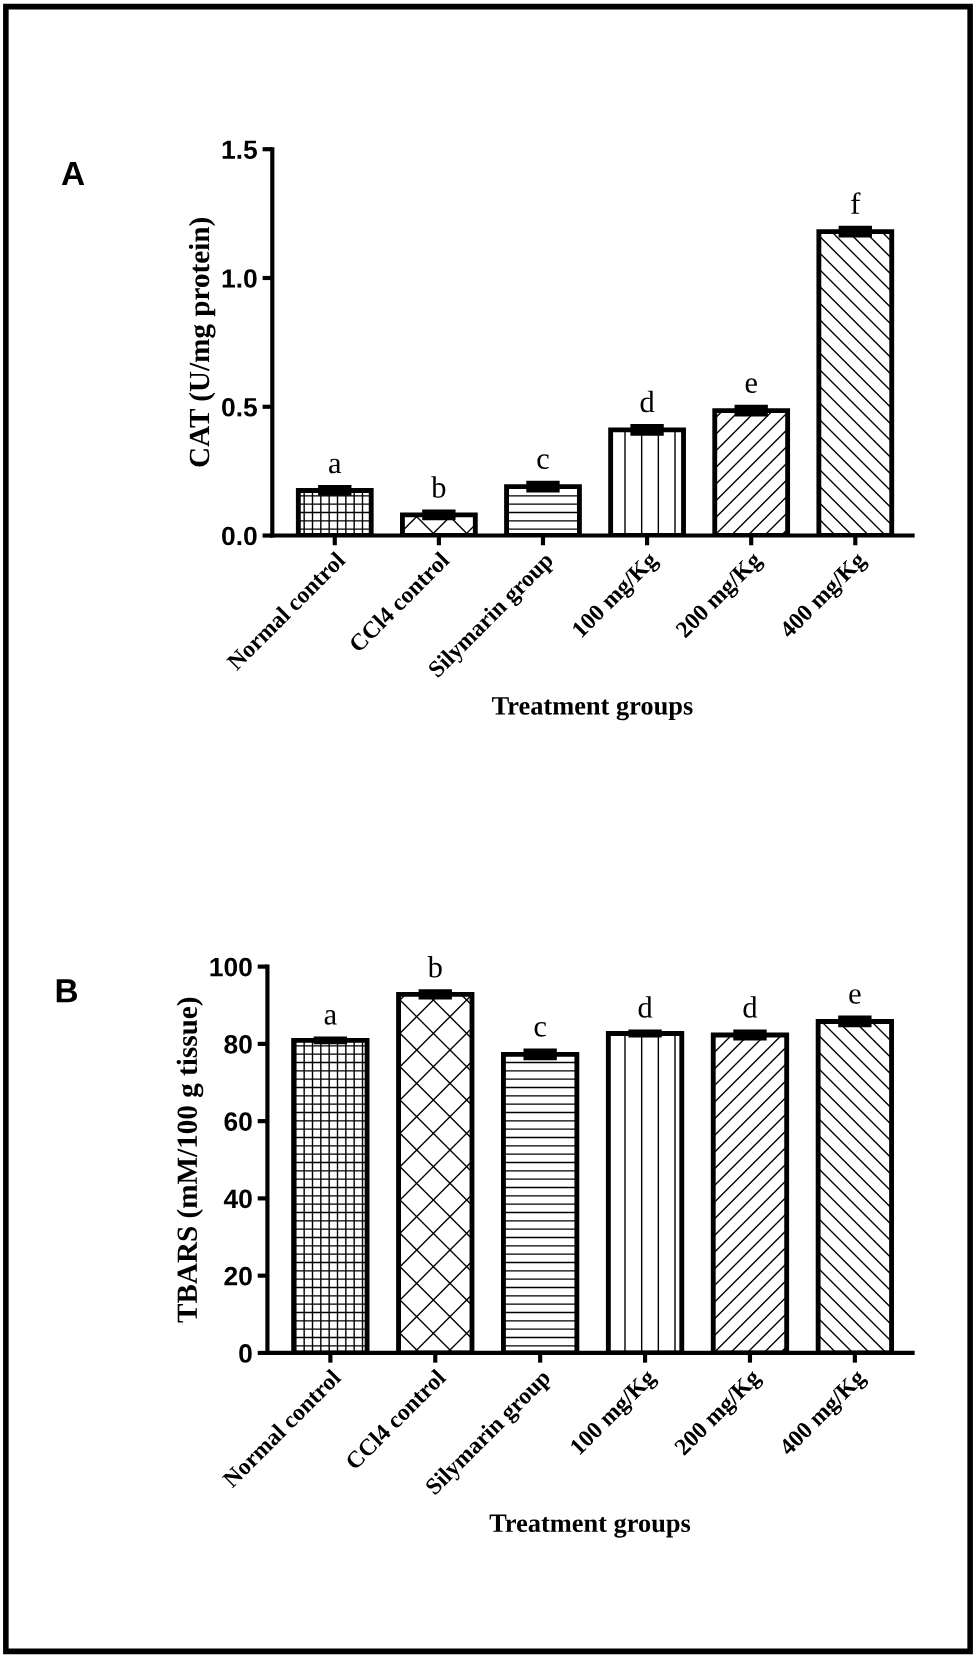  Describe the element at coordinates (239, 407) in the screenshot. I see `y-tick-label: 0.5` at that location.